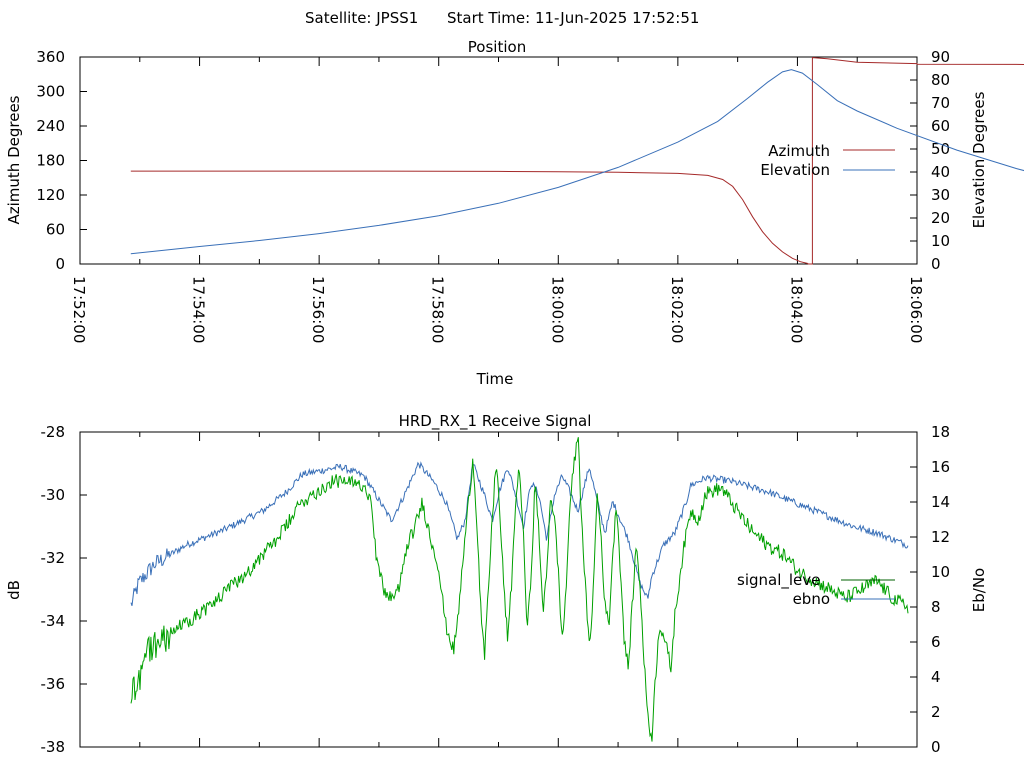 This screenshot has height=768, width=1024. Describe the element at coordinates (60, 264) in the screenshot. I see `azimuth-axis-tick-label: 0` at that location.